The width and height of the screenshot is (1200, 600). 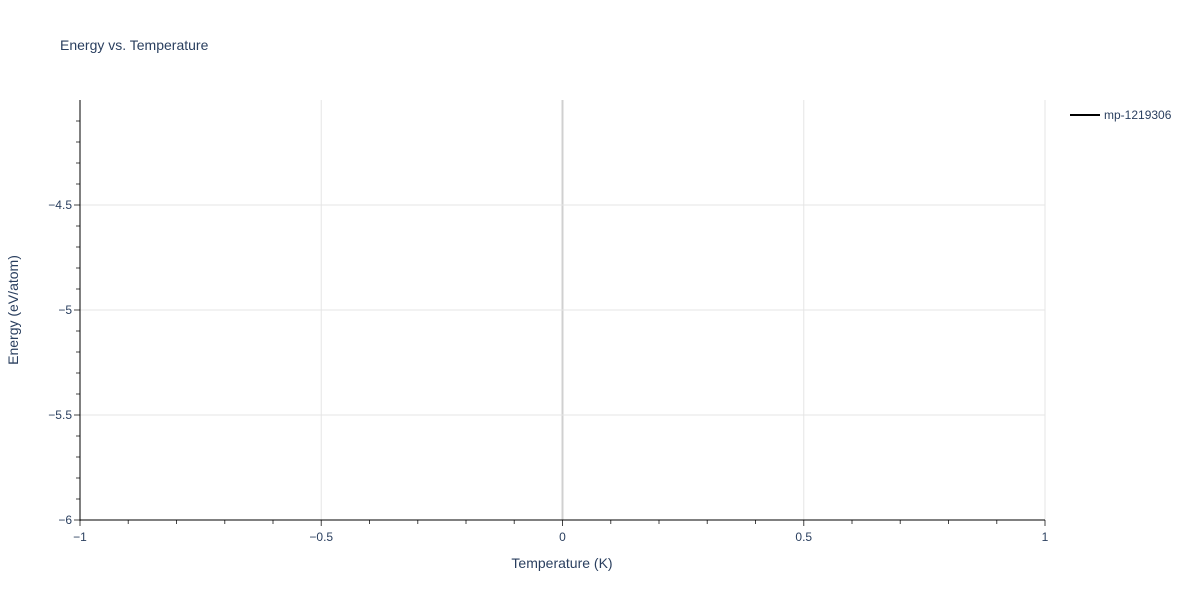 I want to click on y-tick-label: −5.5, so click(x=60, y=415).